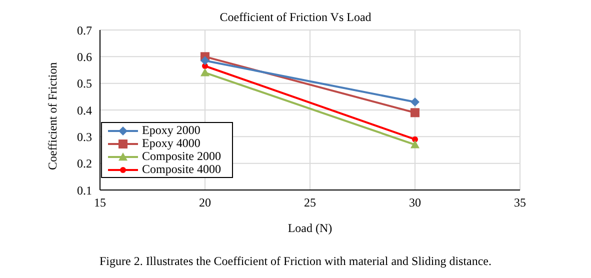 The width and height of the screenshot is (591, 278). What do you see at coordinates (52, 116) in the screenshot?
I see `y-axis-title: Coefficient of Friction` at bounding box center [52, 116].